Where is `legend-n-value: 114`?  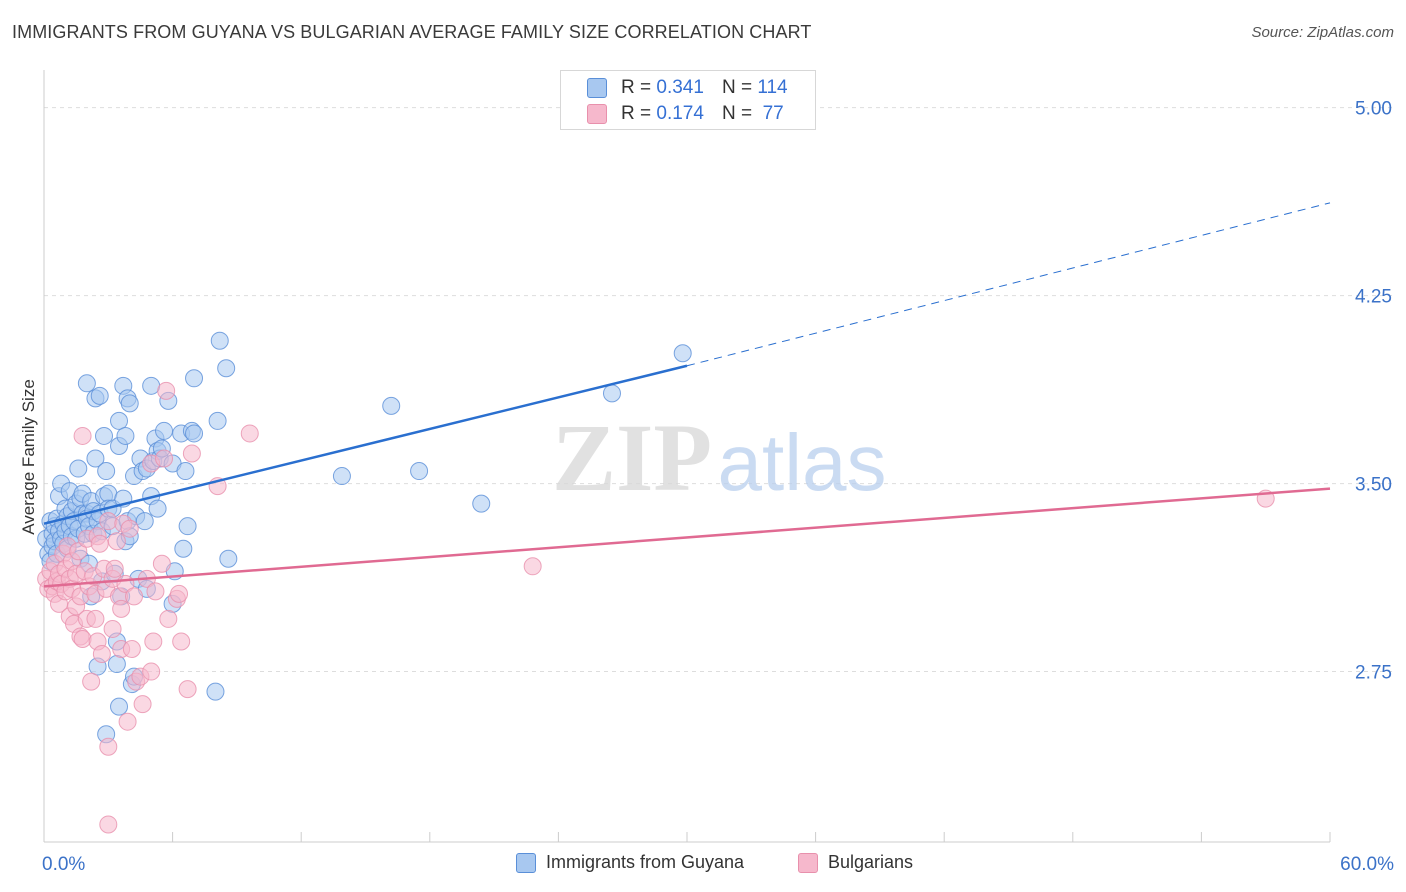 legend-n-value: 114 is located at coordinates (772, 87).